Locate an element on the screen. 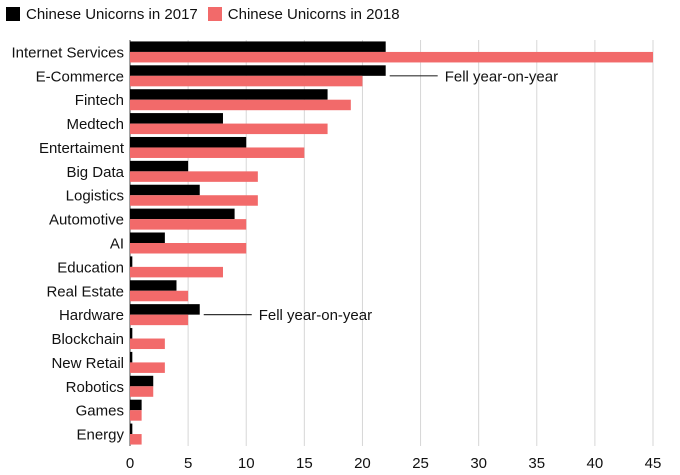  category-label-automotive: Automotive is located at coordinates (86, 220).